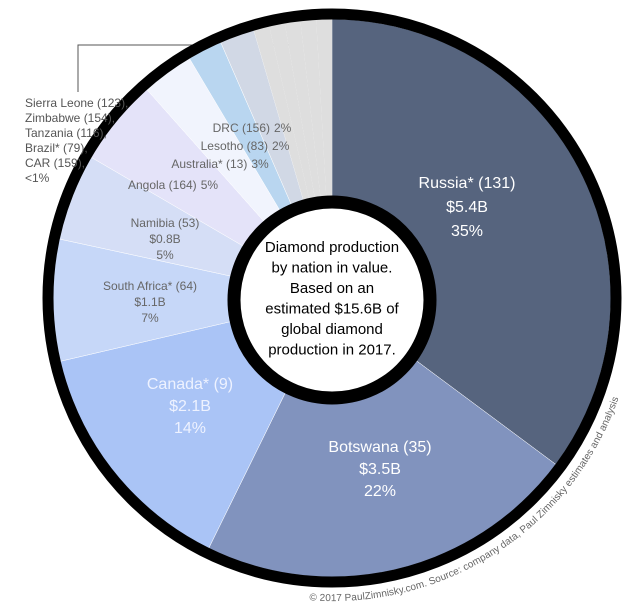 This screenshot has height=602, width=636. I want to click on amount-label: $2.1B, so click(190, 406).